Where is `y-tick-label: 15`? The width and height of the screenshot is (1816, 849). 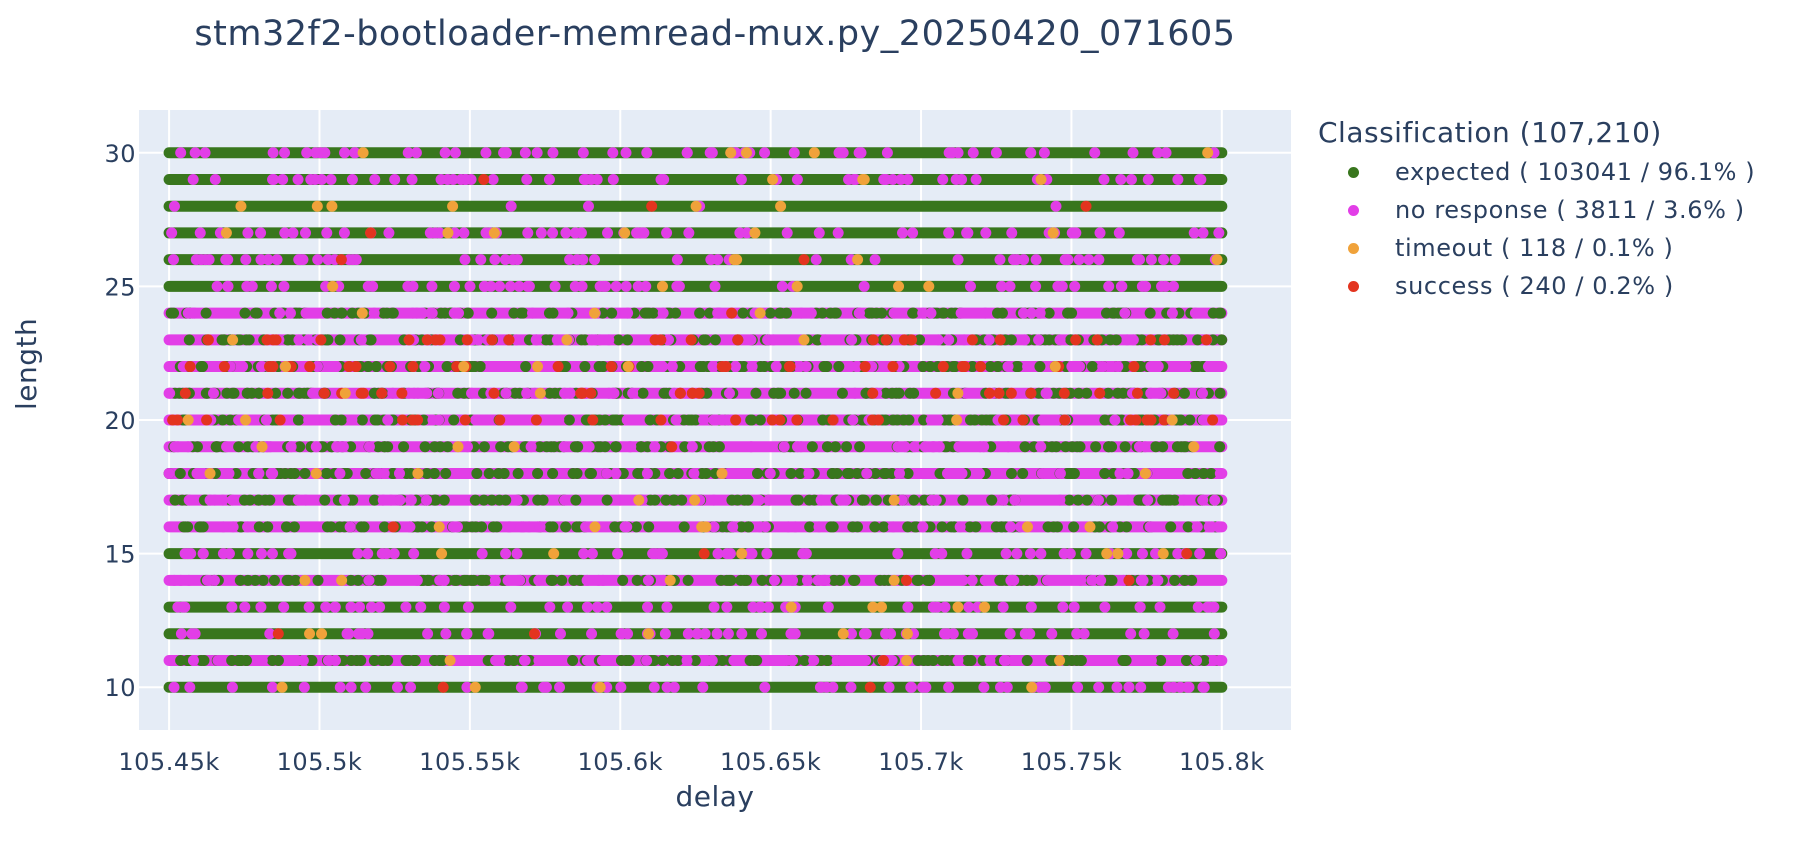
y-tick-label: 15 is located at coordinates (120, 555).